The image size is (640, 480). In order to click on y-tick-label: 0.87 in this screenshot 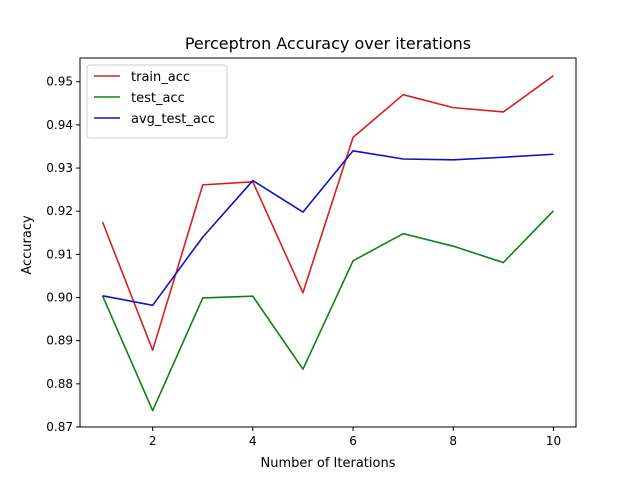, I will do `click(59, 427)`.